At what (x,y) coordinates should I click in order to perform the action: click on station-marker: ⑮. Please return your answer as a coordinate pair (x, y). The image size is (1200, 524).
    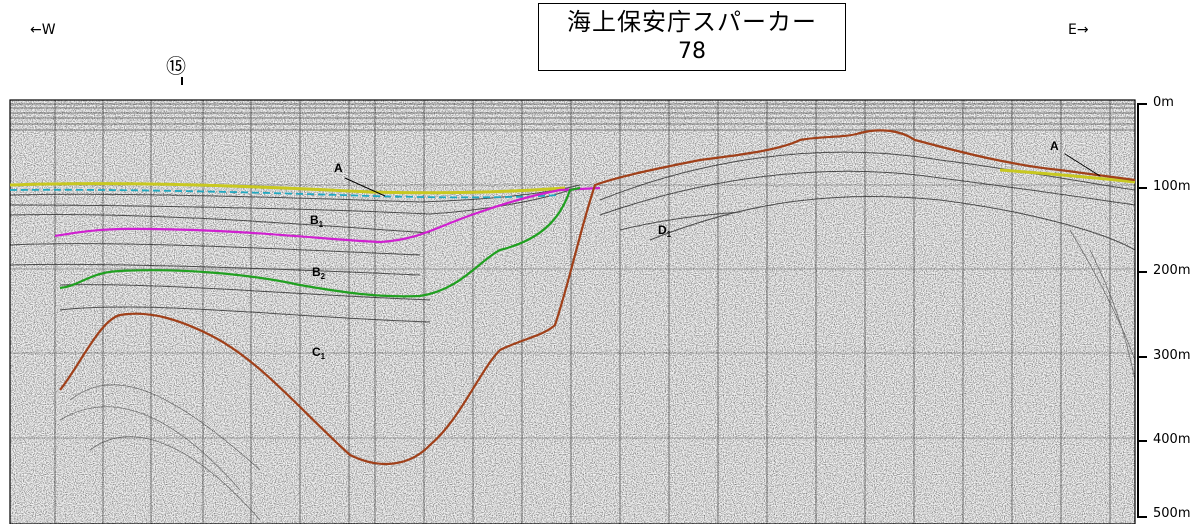
    Looking at the image, I should click on (176, 66).